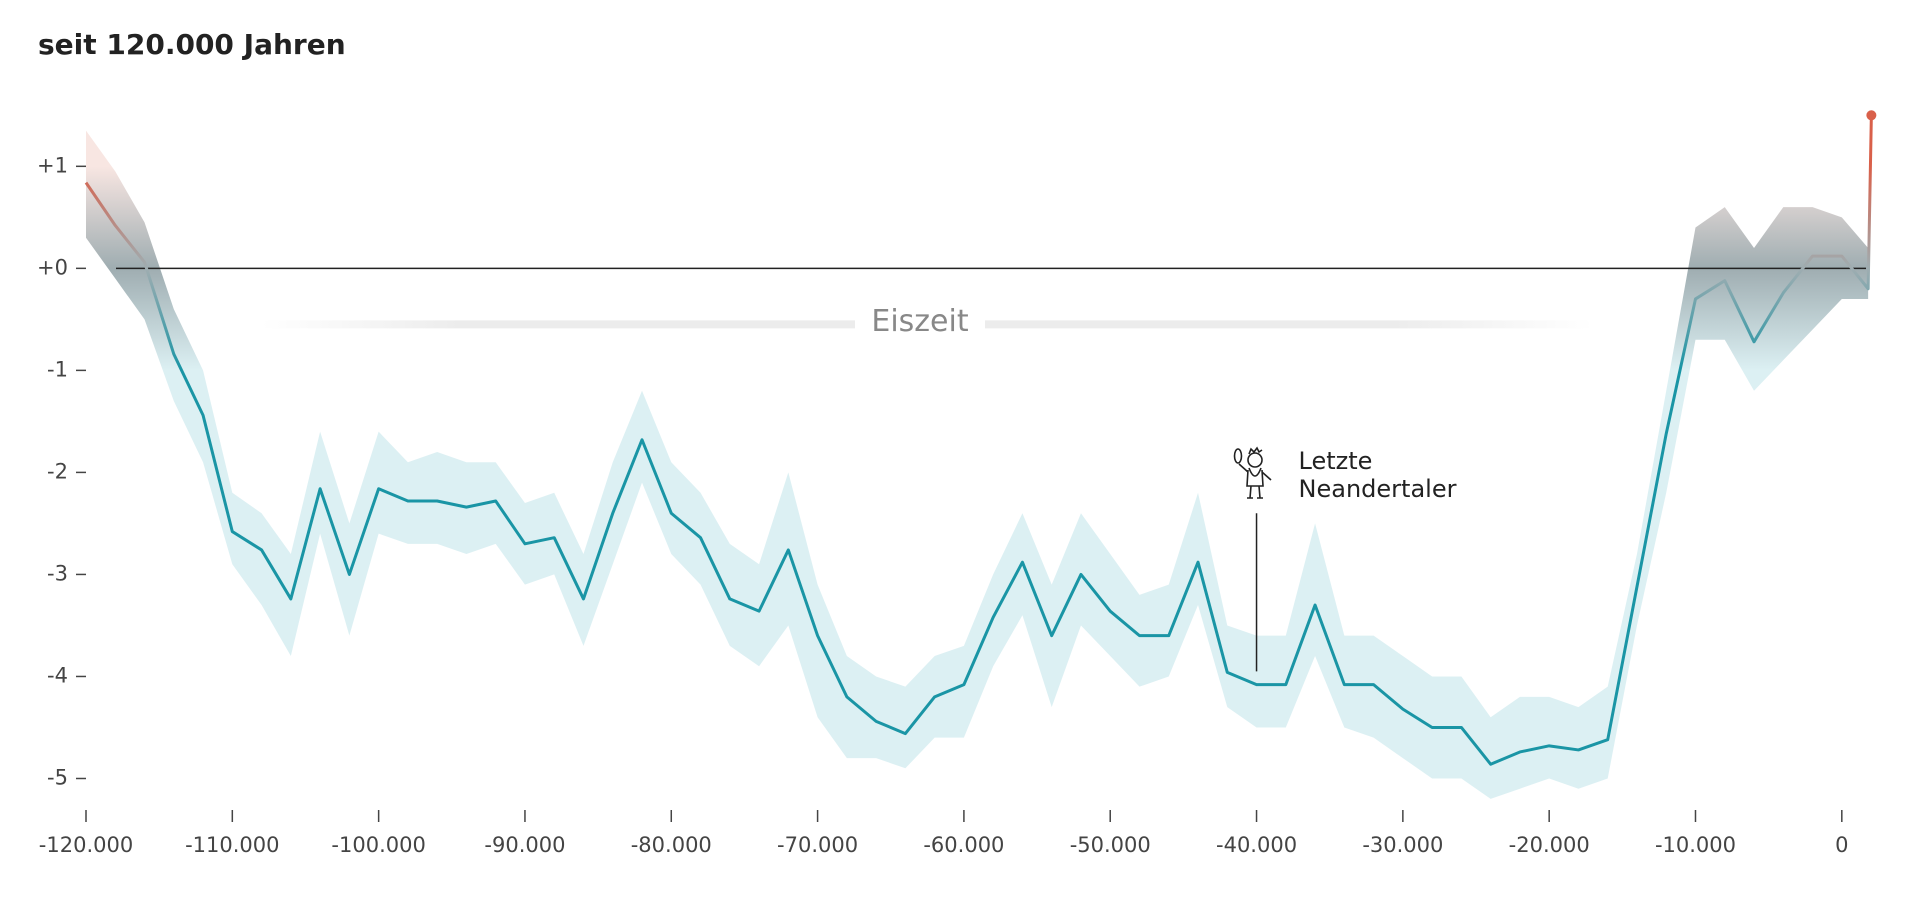 The image size is (1912, 902). Describe the element at coordinates (671, 845) in the screenshot. I see `x-tick-label: -80.000` at that location.